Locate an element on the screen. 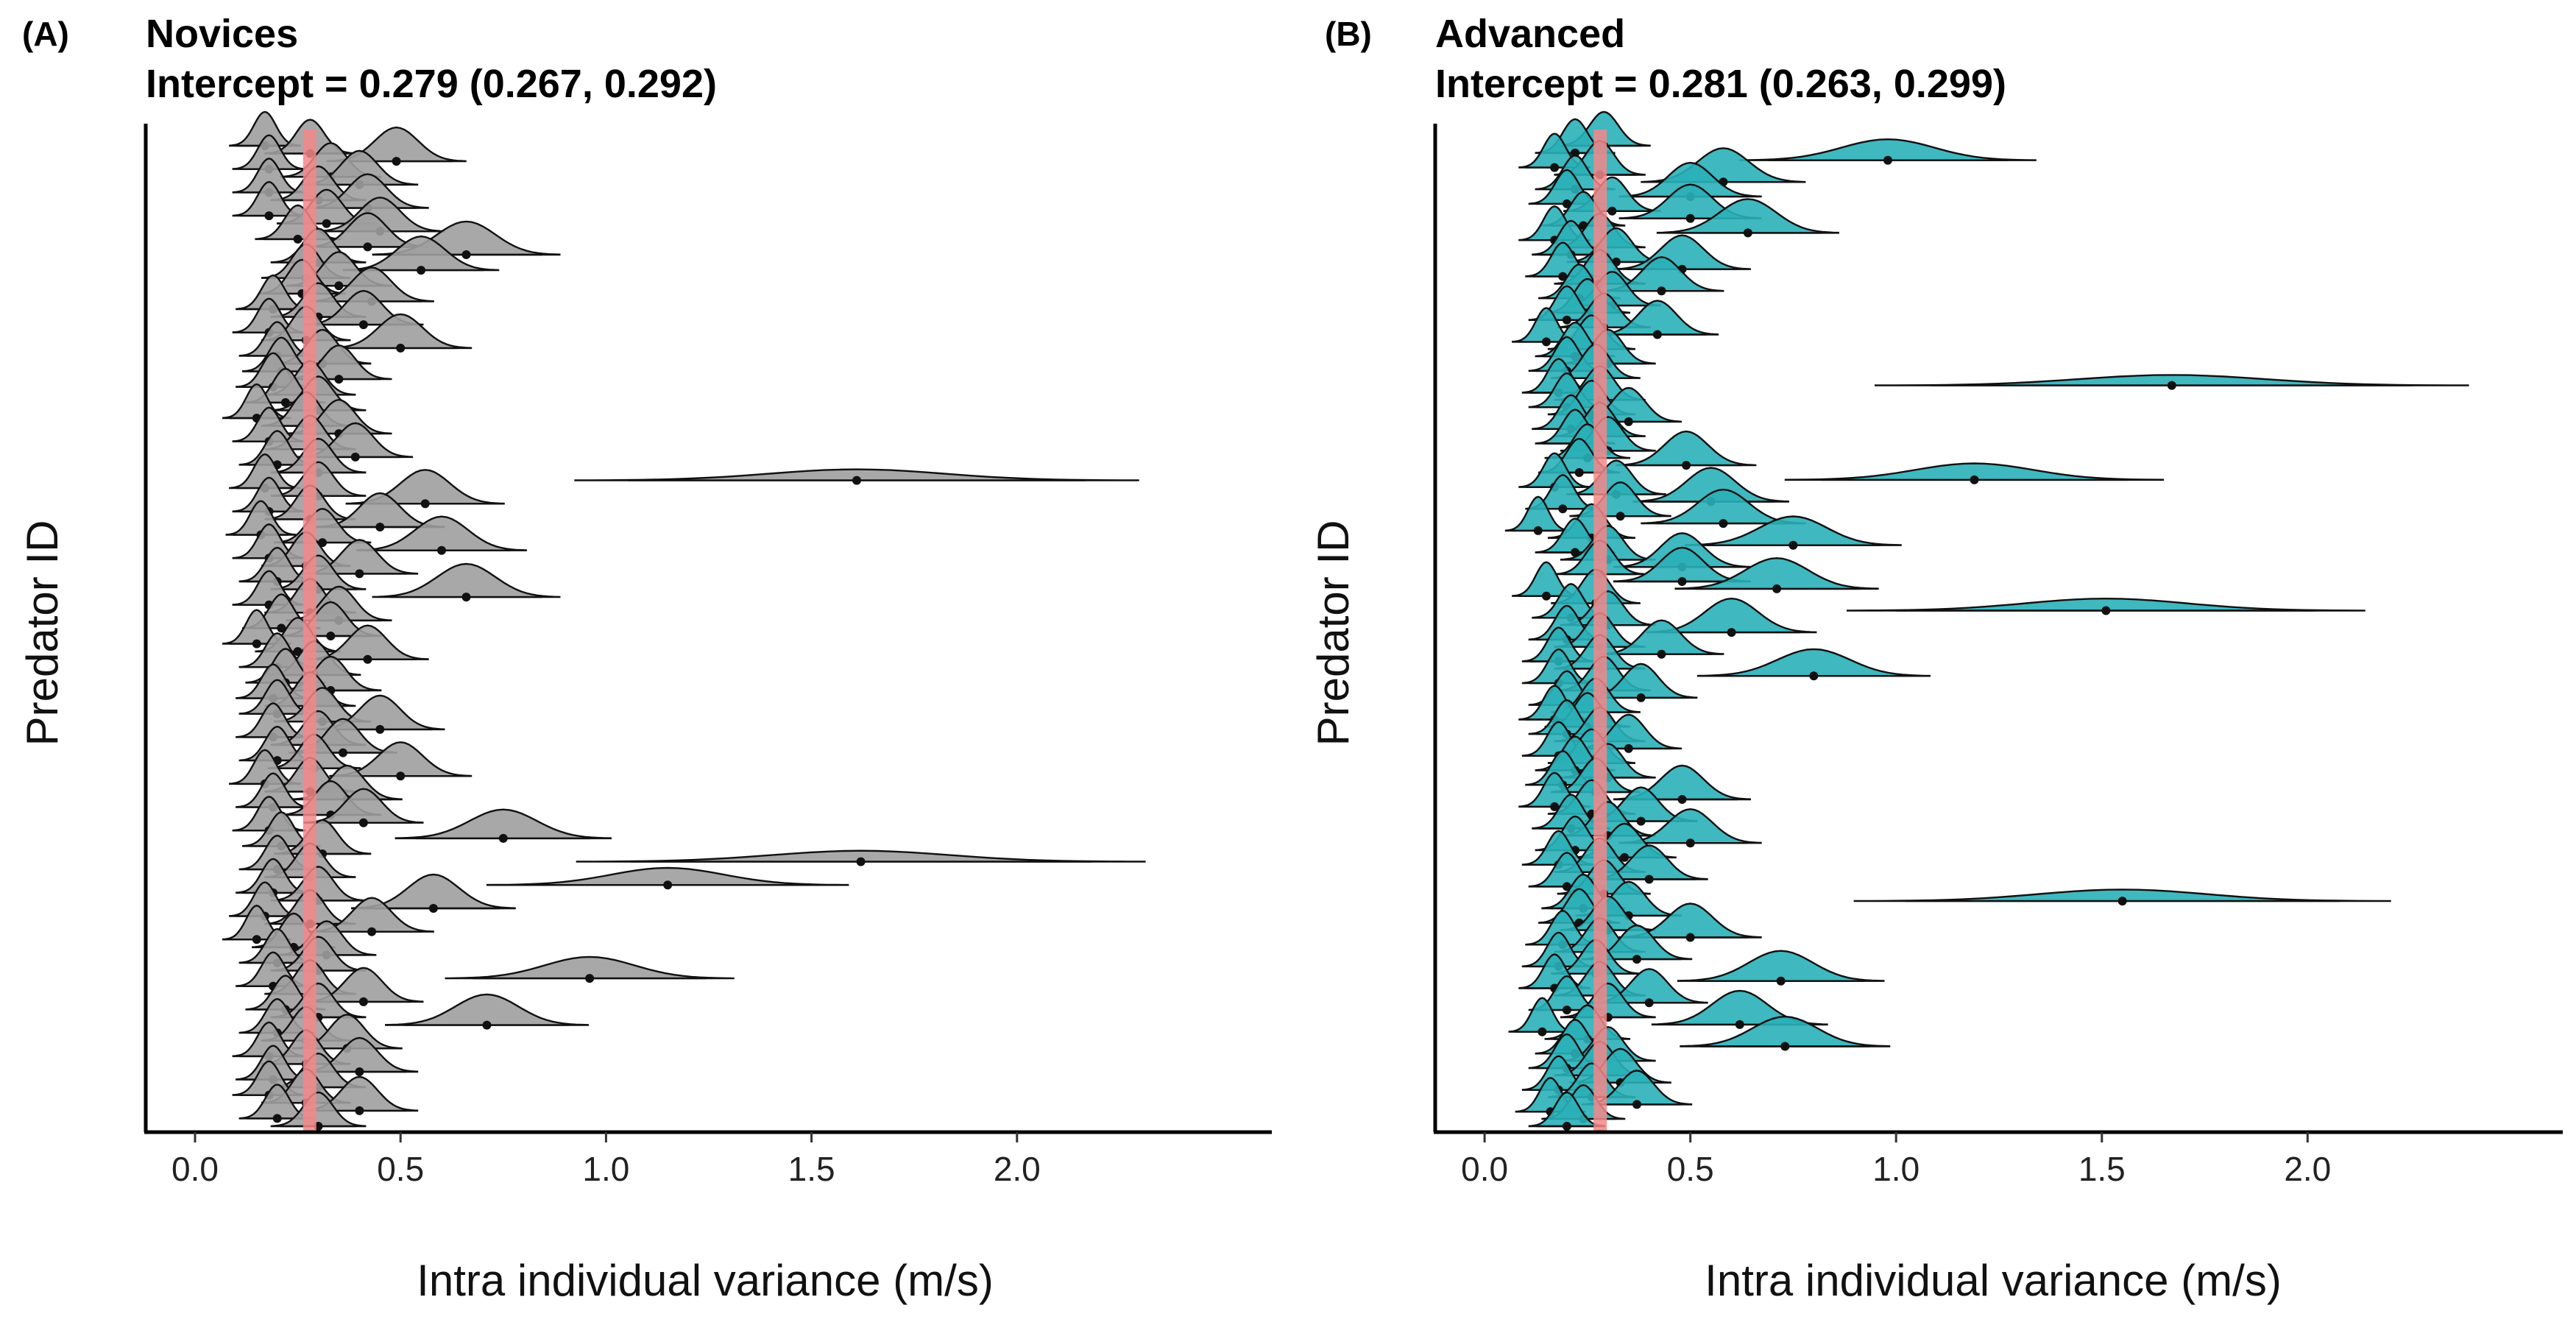 This screenshot has width=2576, height=1325. x-tick-label: 0.5 is located at coordinates (401, 1169).